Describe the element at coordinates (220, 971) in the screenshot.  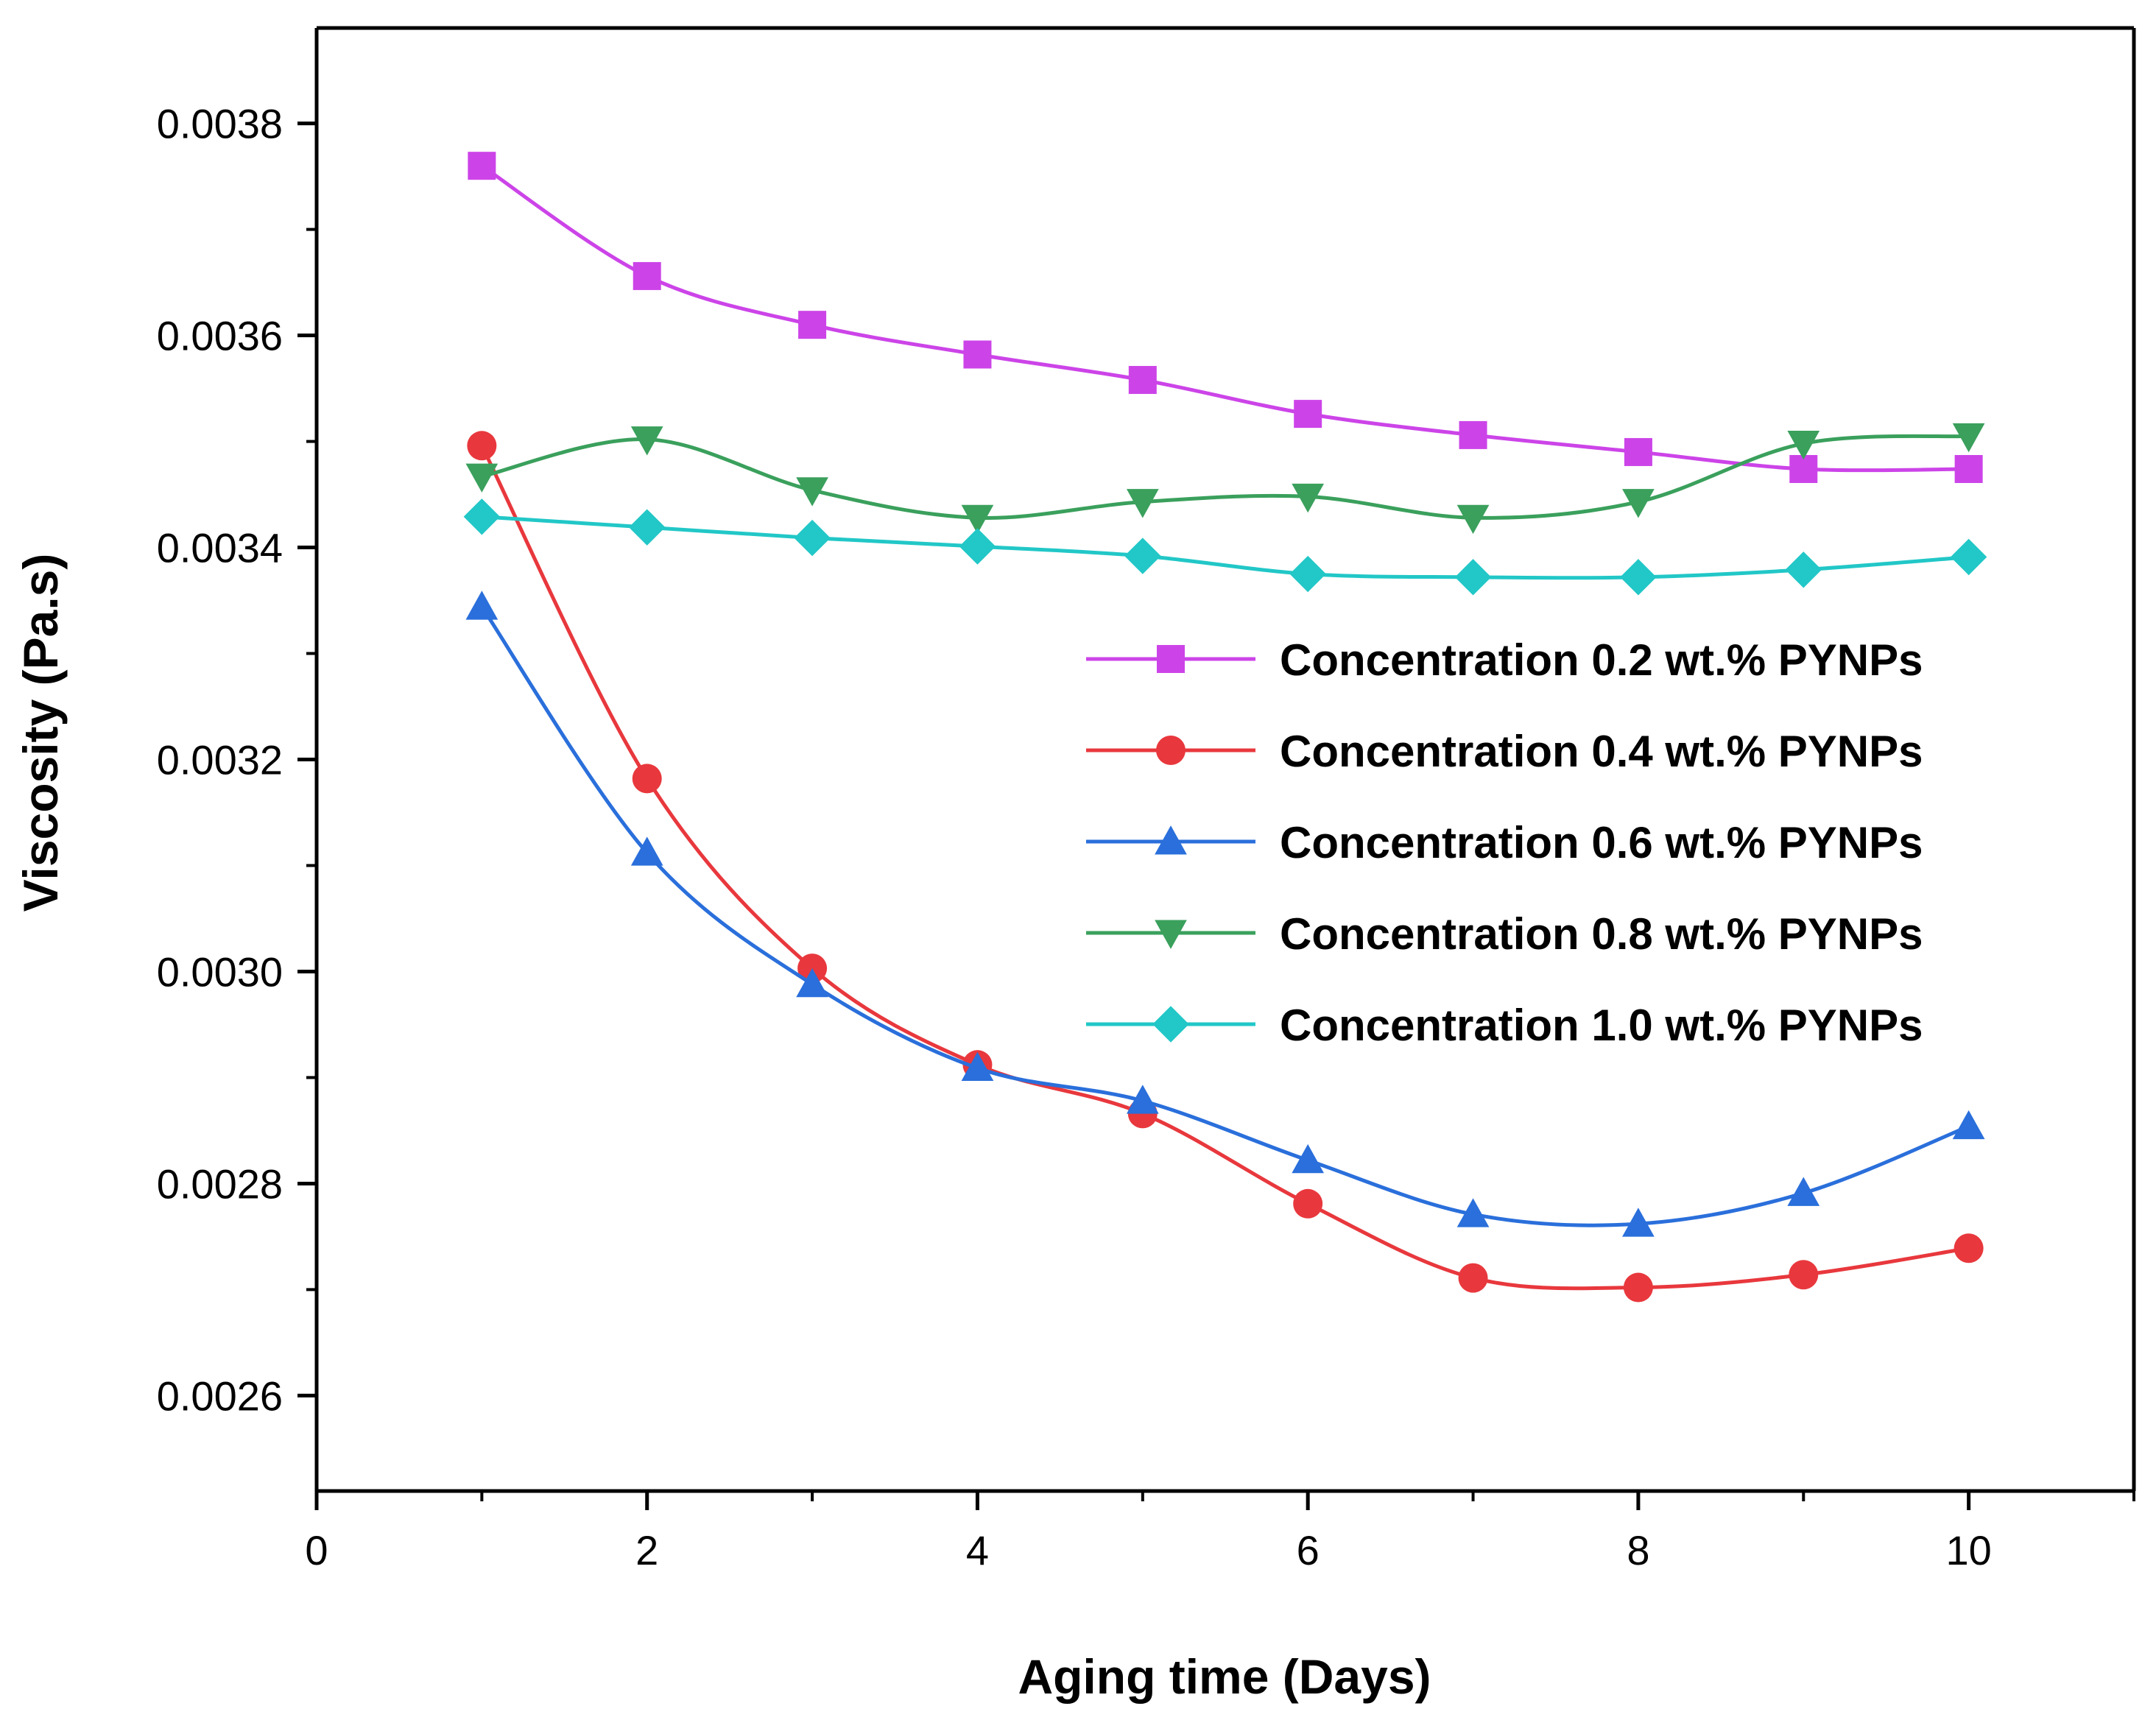
I see `y-tick-label: 0.0030` at that location.